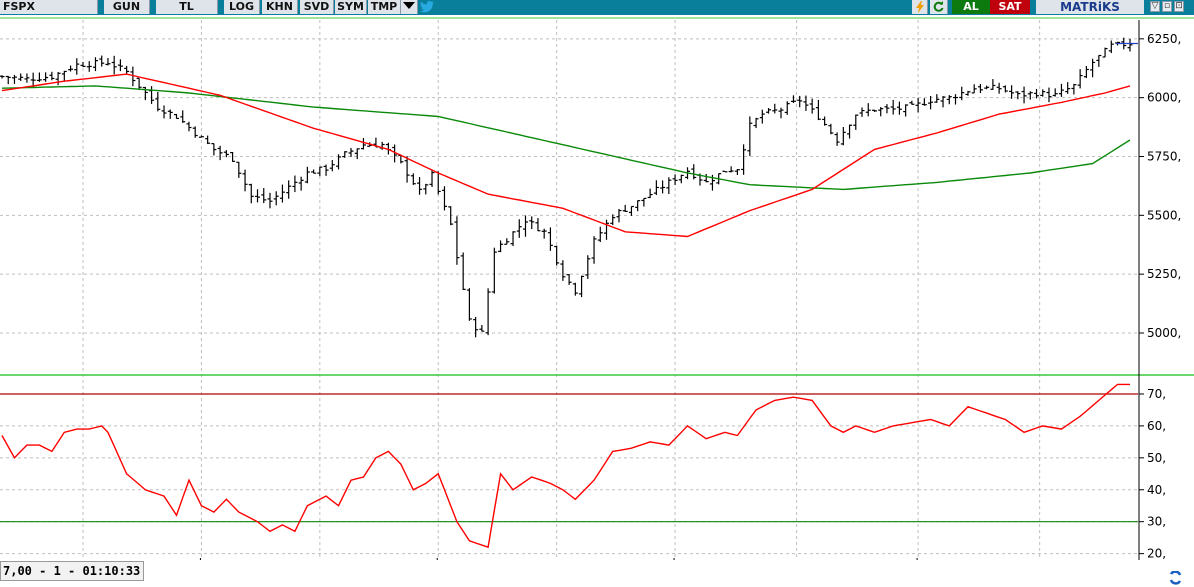 The height and width of the screenshot is (587, 1194). What do you see at coordinates (1164, 215) in the screenshot?
I see `y-tick-label: 5500,` at bounding box center [1164, 215].